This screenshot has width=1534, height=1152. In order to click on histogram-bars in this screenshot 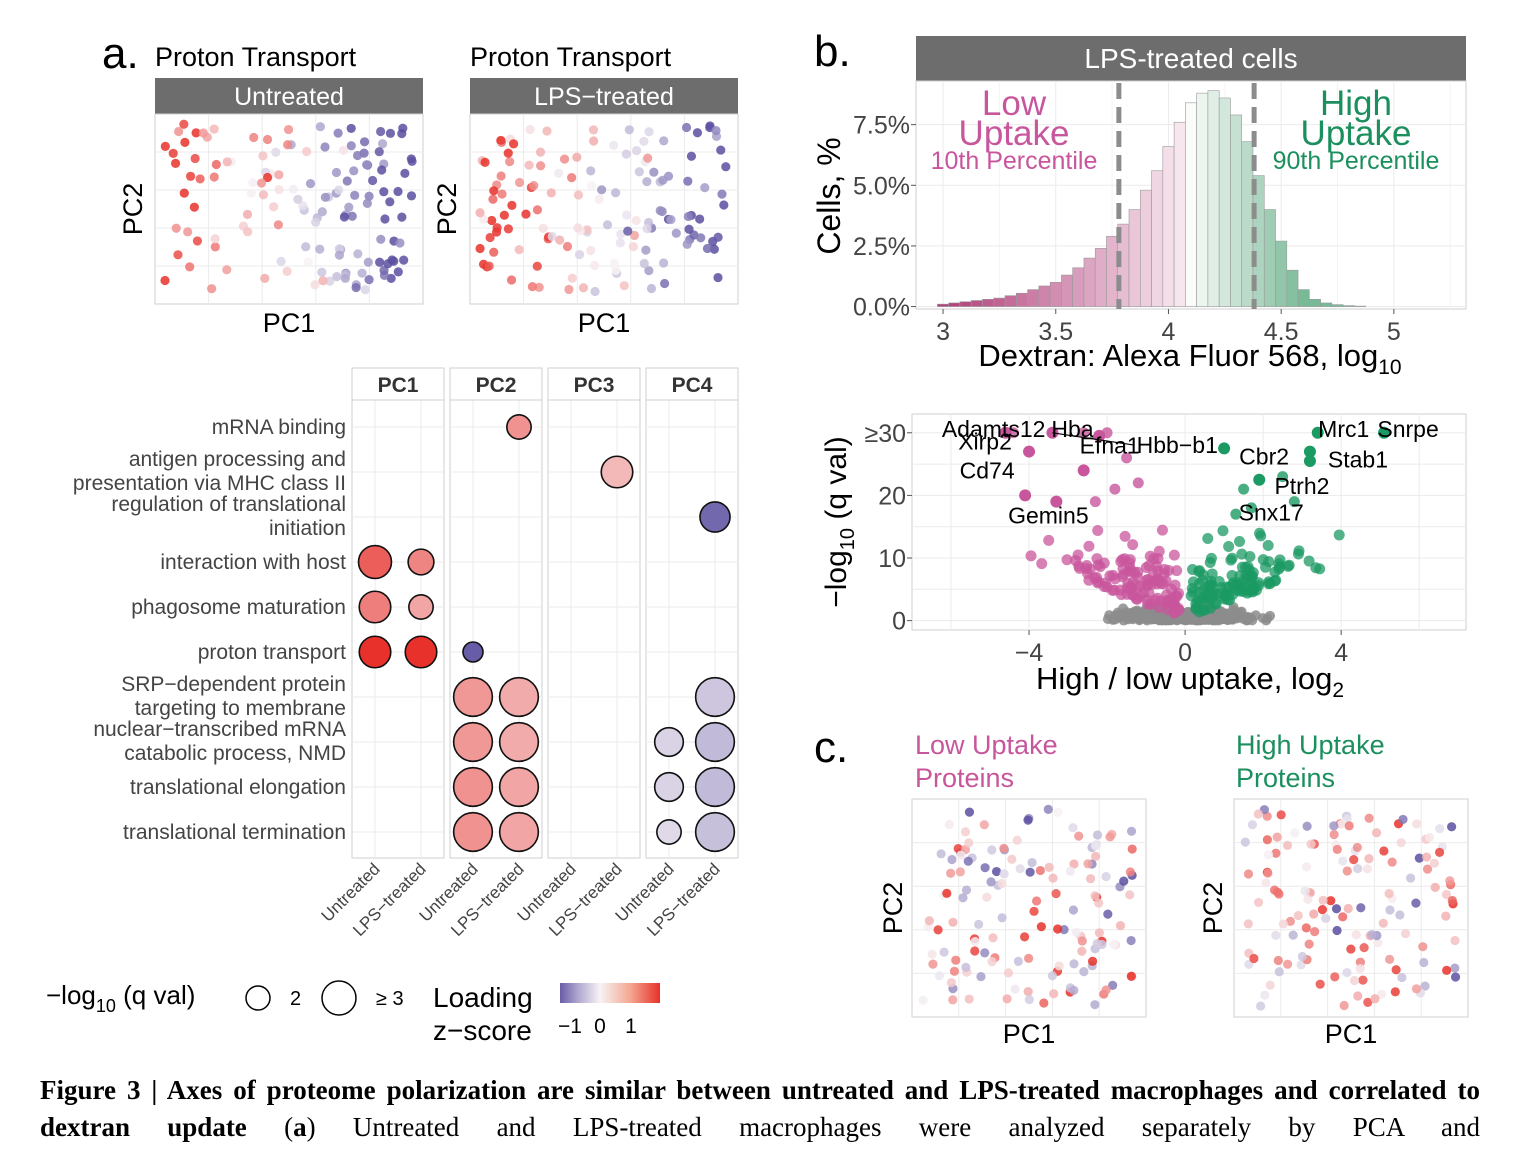, I will do `click(1151, 198)`.